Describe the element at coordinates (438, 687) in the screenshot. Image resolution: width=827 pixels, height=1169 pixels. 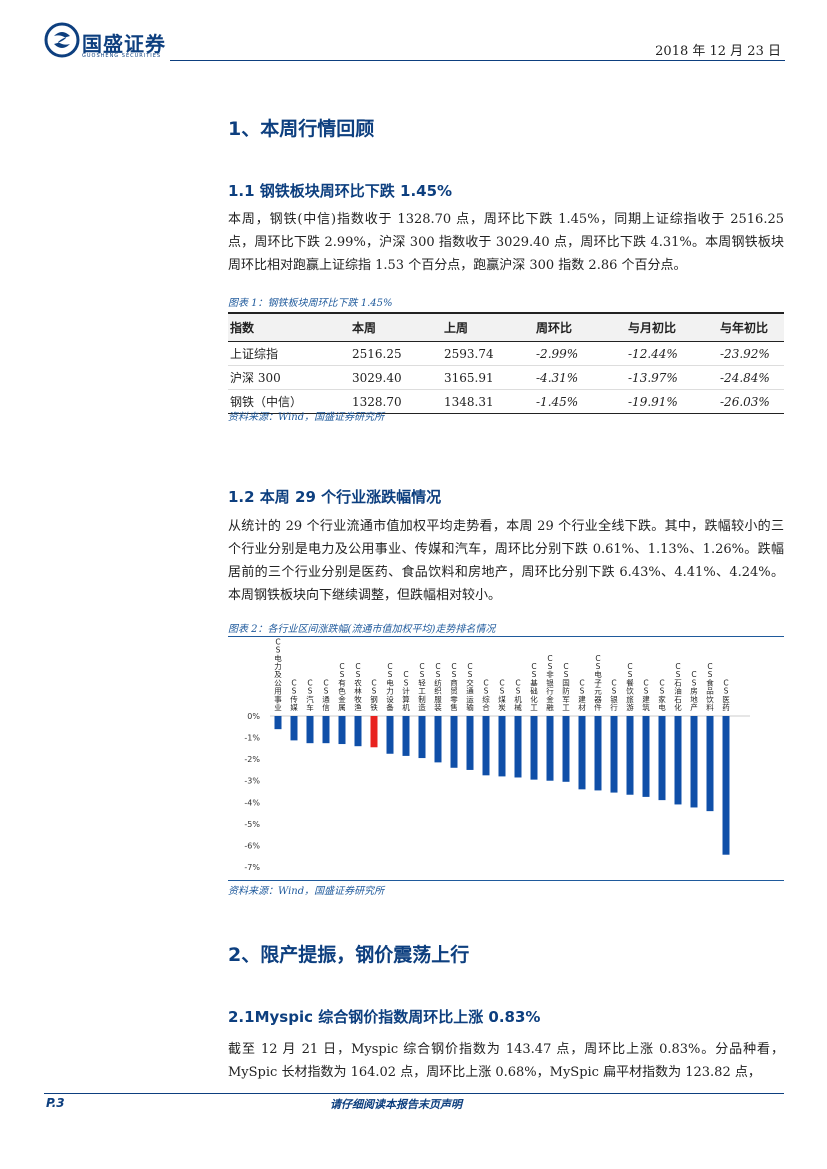
I see `category-tick-label: C S 纺织服装` at that location.